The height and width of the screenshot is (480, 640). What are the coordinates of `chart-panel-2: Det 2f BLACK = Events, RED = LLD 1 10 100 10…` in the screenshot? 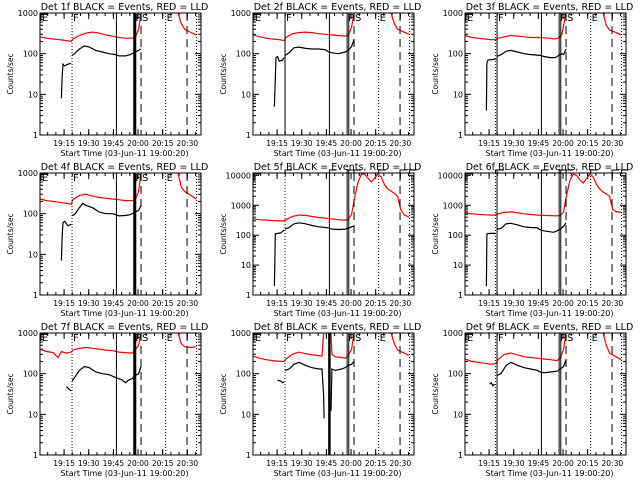 It's located at (320, 80).